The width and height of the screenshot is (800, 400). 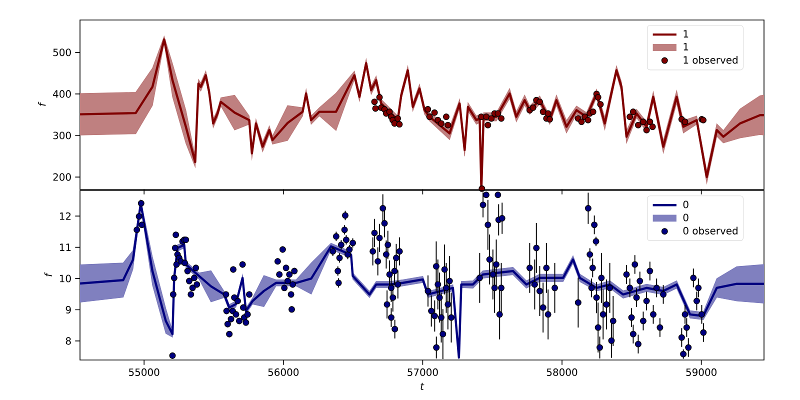 I want to click on legend-label: 1, so click(x=686, y=34).